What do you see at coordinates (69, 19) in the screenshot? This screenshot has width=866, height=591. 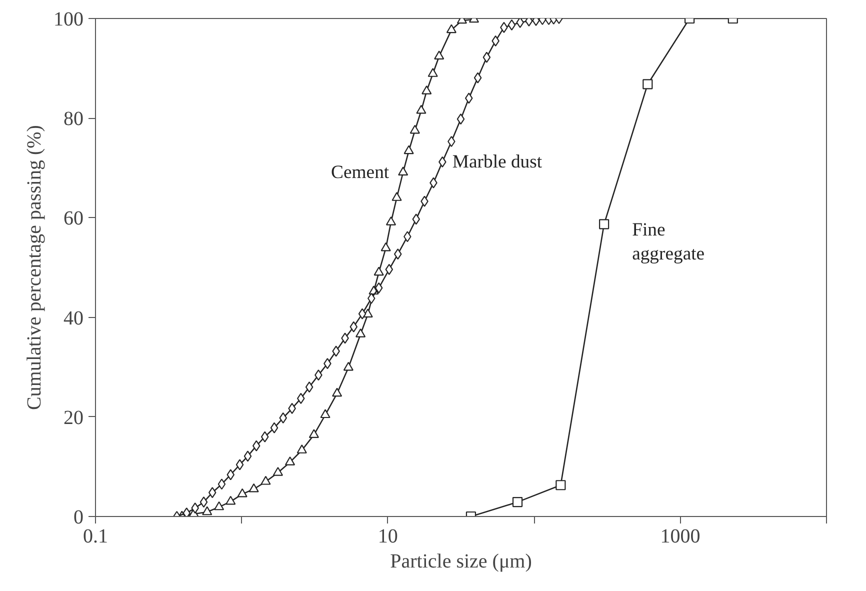 I see `y-tick-label: 100` at bounding box center [69, 19].